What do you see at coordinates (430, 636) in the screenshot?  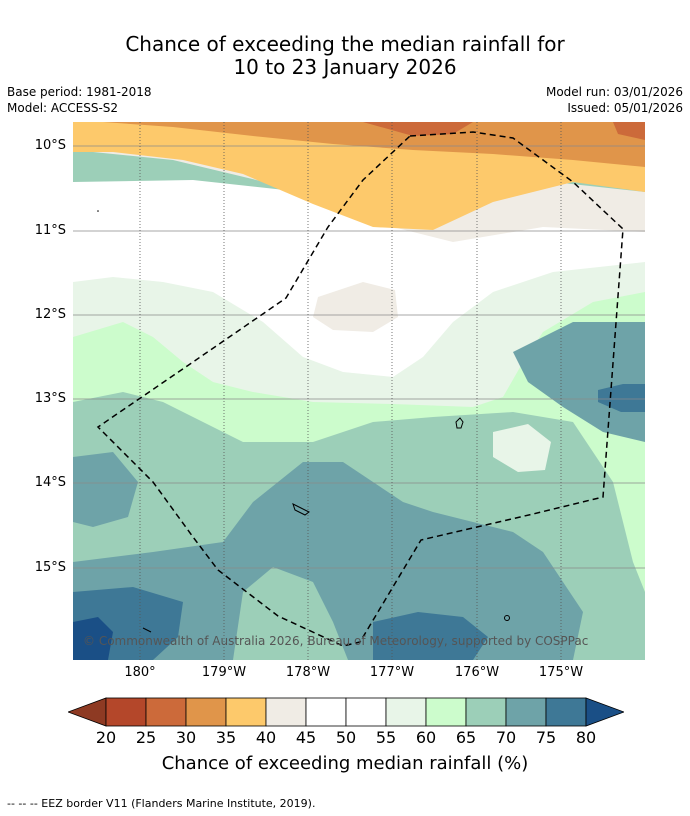 I see `contour-75-80-south` at bounding box center [430, 636].